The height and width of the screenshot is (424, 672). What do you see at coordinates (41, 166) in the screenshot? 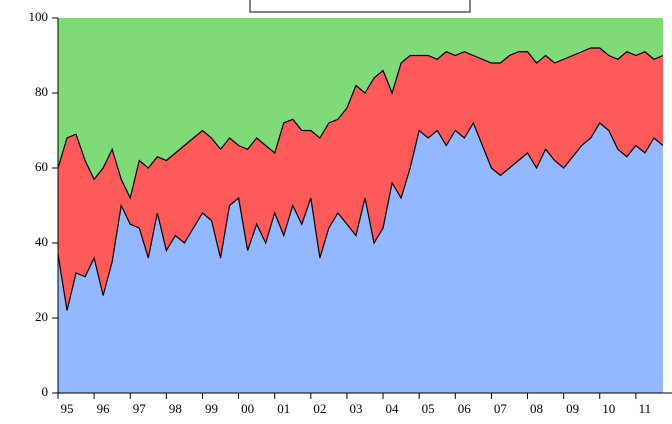
I see `y-tick-label: 60` at bounding box center [41, 166].